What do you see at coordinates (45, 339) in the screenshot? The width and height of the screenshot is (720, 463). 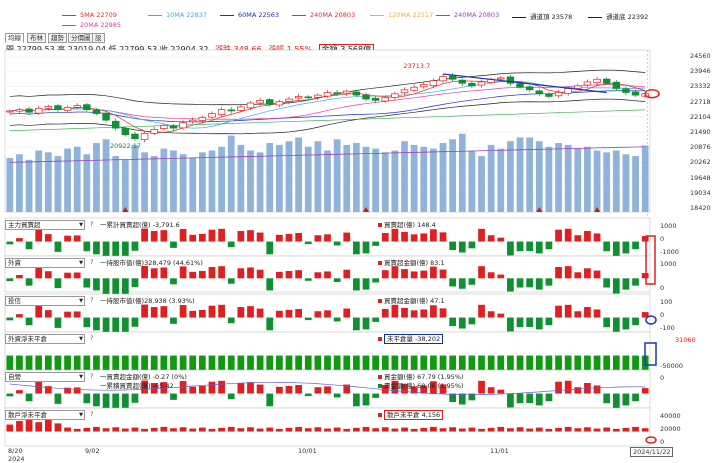 I see `panel-selector: 外資淨未平倉 ▼` at bounding box center [45, 339].